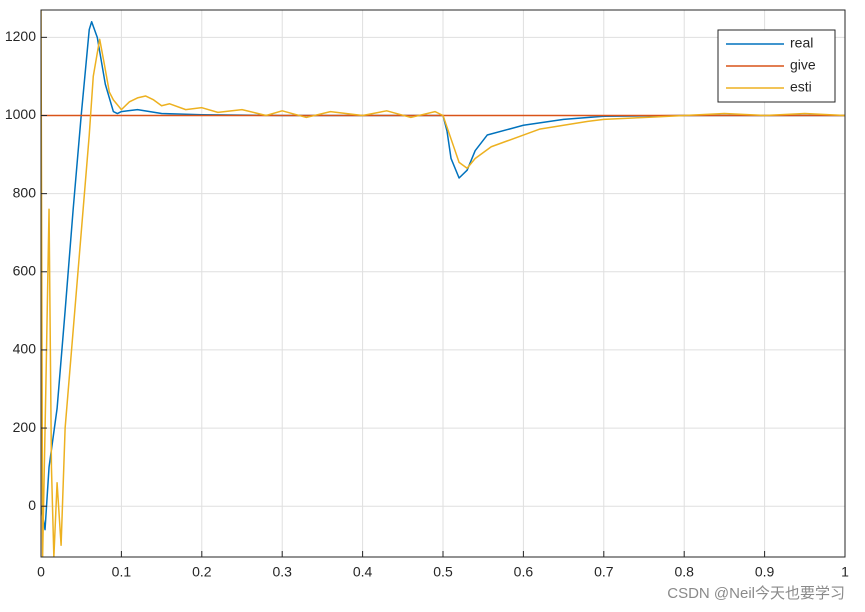 The width and height of the screenshot is (865, 612). I want to click on x-tick-label: 0.8, so click(684, 572).